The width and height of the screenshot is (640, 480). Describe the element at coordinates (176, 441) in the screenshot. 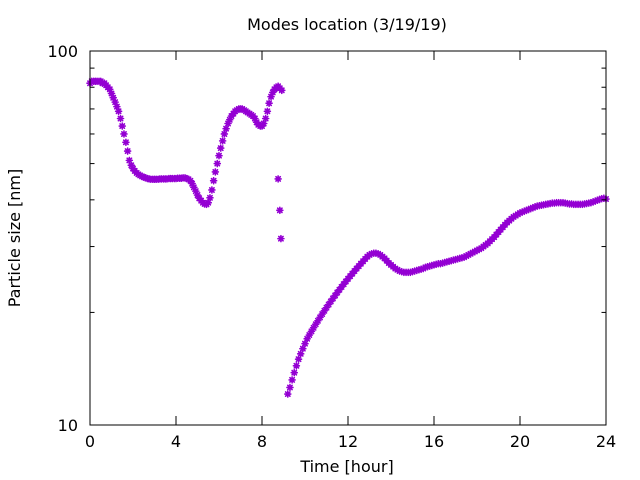

I see `x-tick-label: 4` at that location.